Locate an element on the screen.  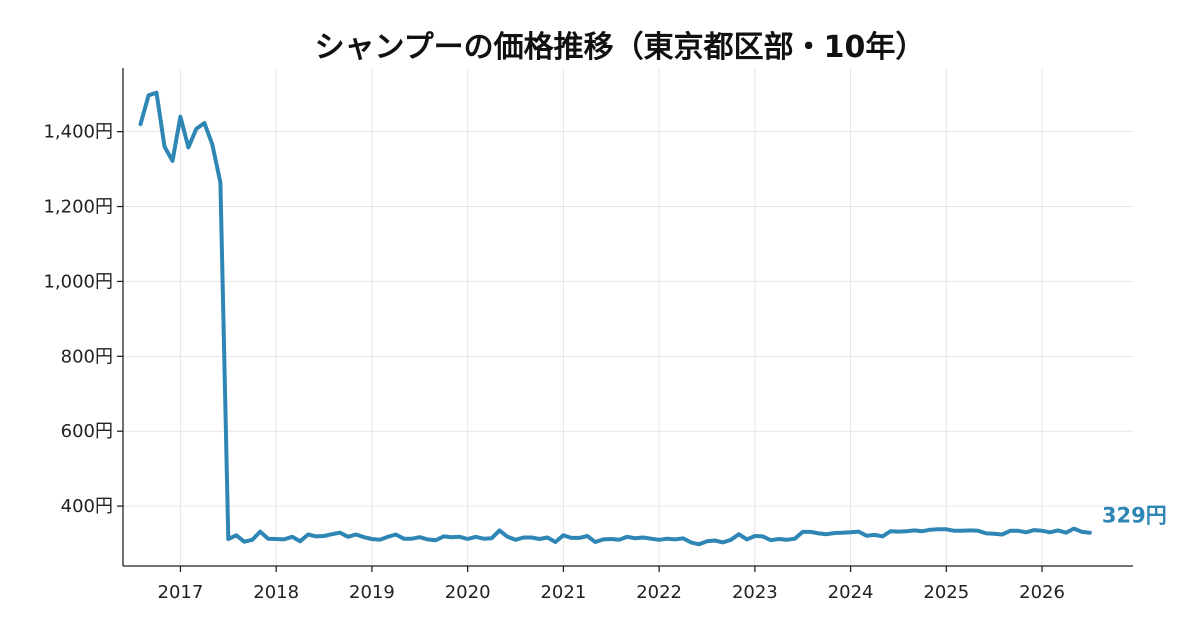
chart-title: シャンプーの価格推移（東京都区部・10年） is located at coordinates (620, 47).